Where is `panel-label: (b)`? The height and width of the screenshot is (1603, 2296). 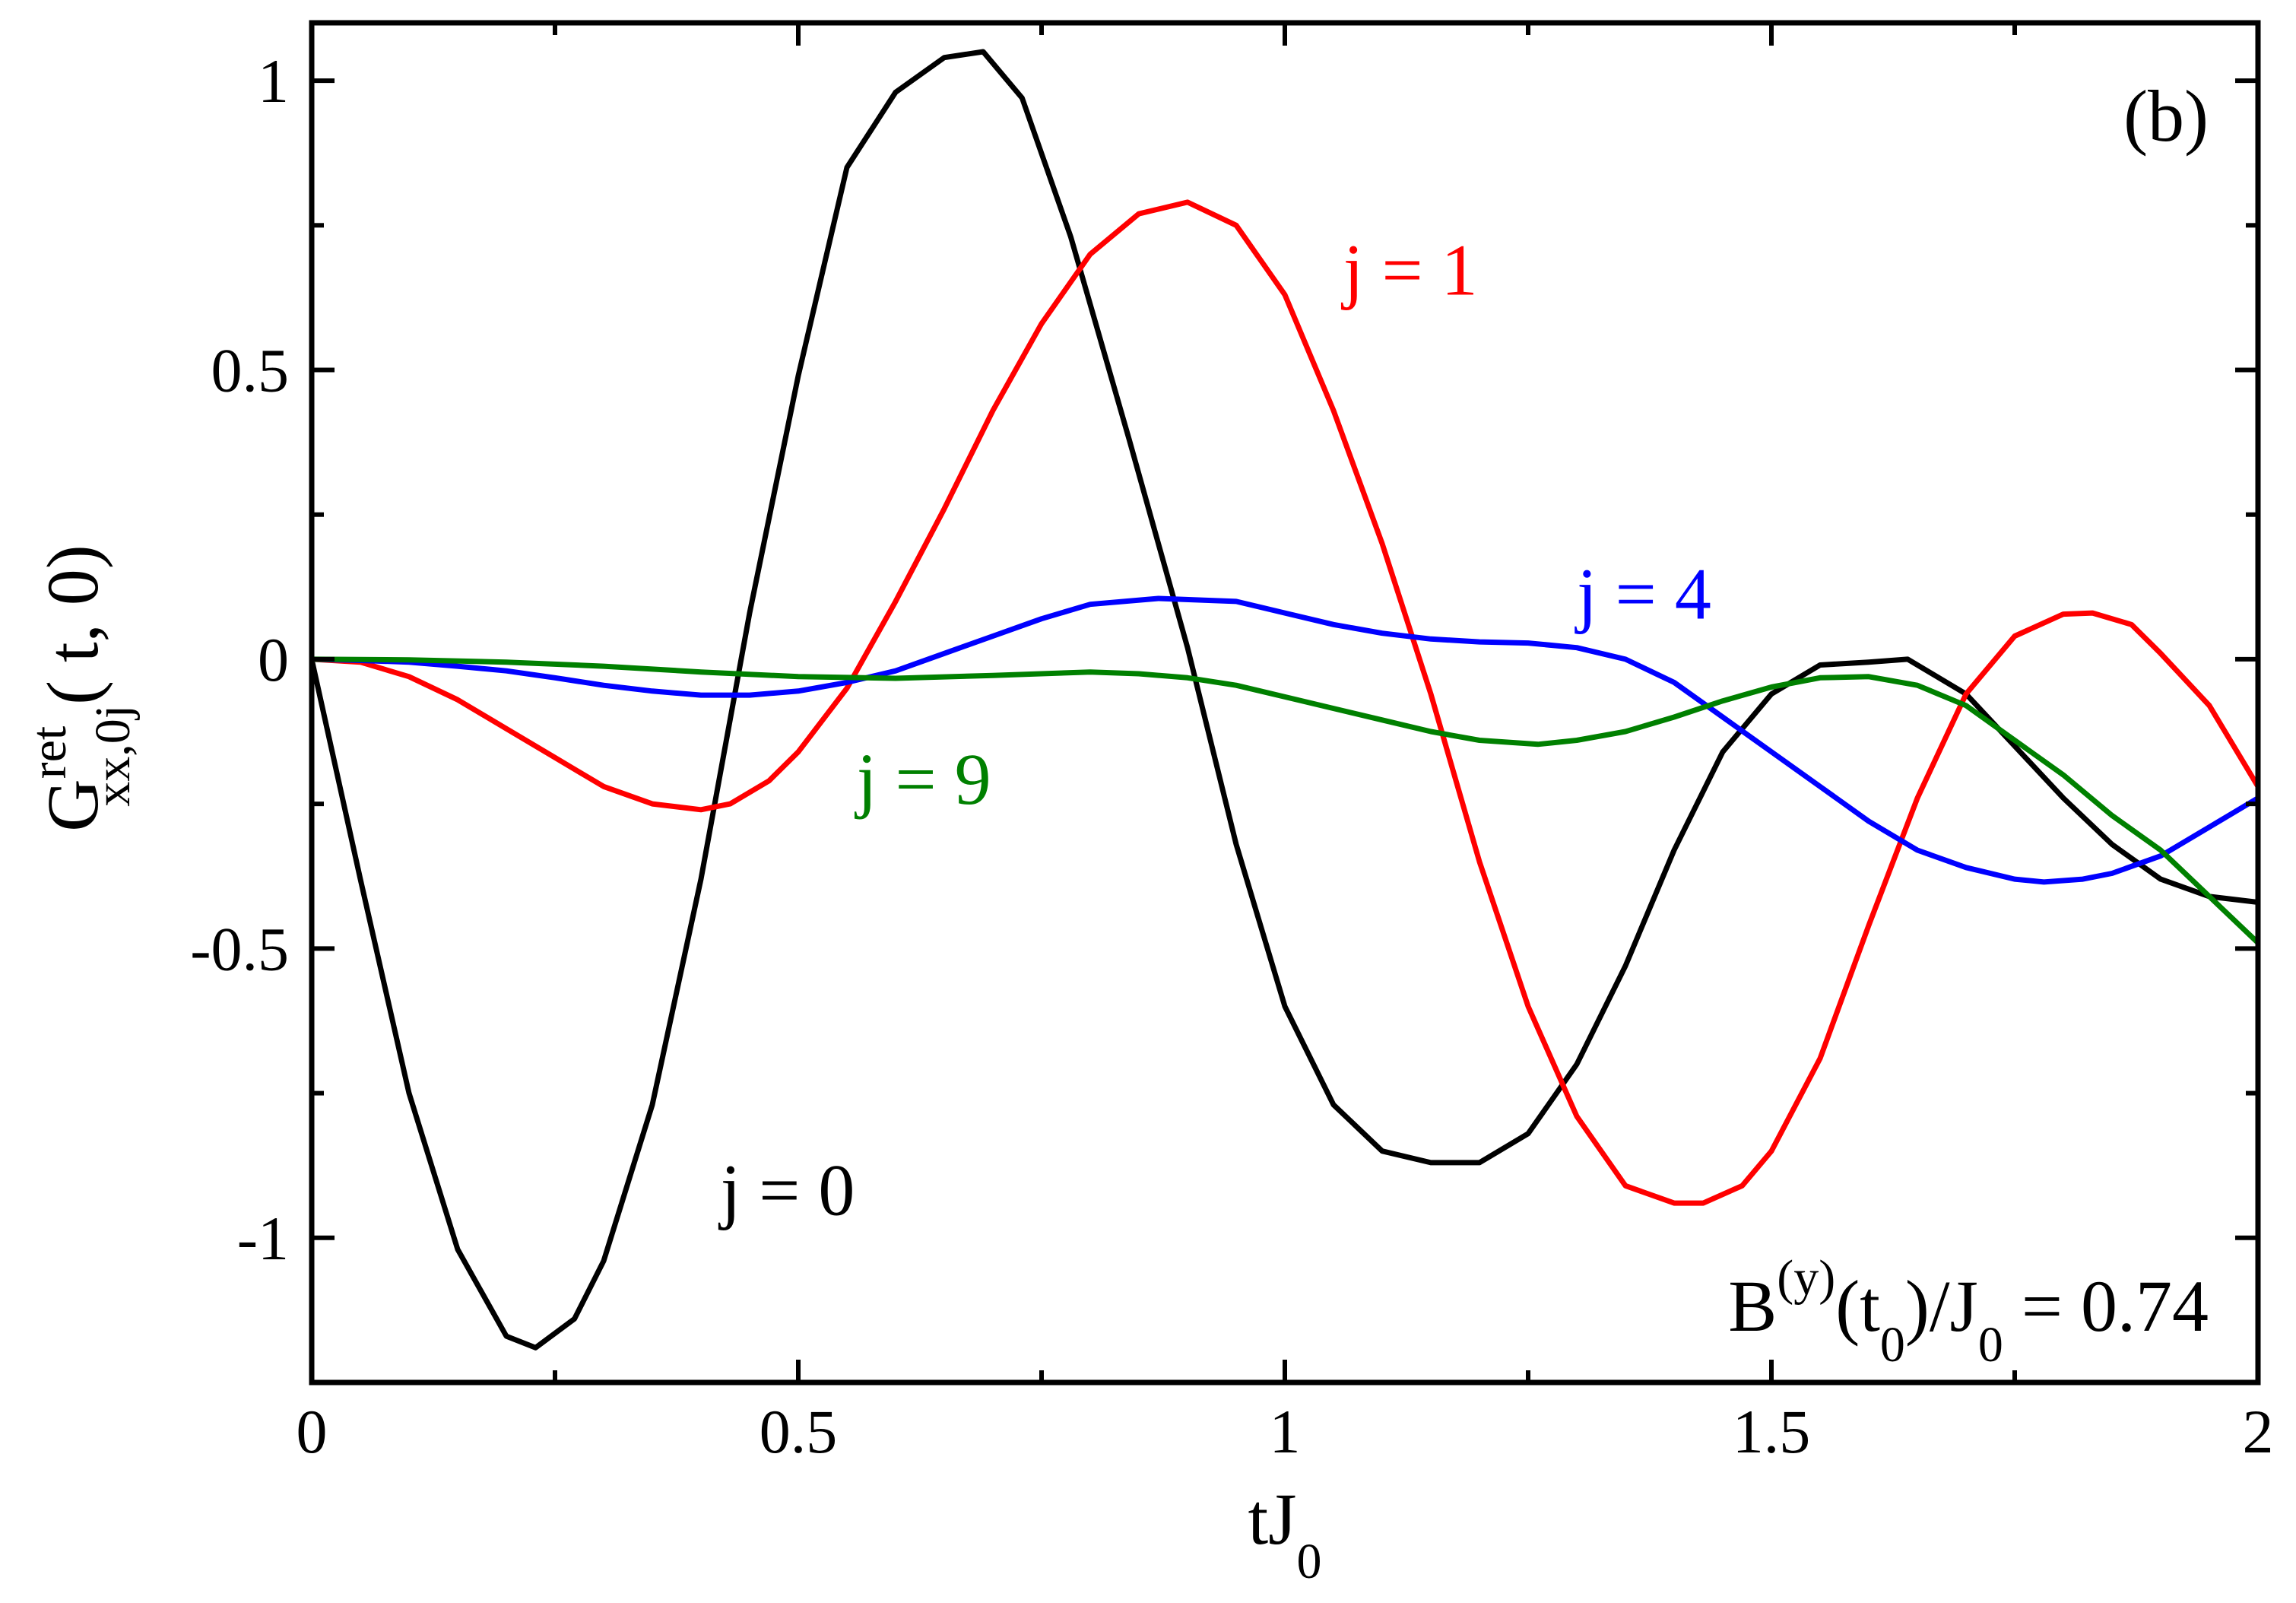 panel-label: (b) is located at coordinates (2166, 116).